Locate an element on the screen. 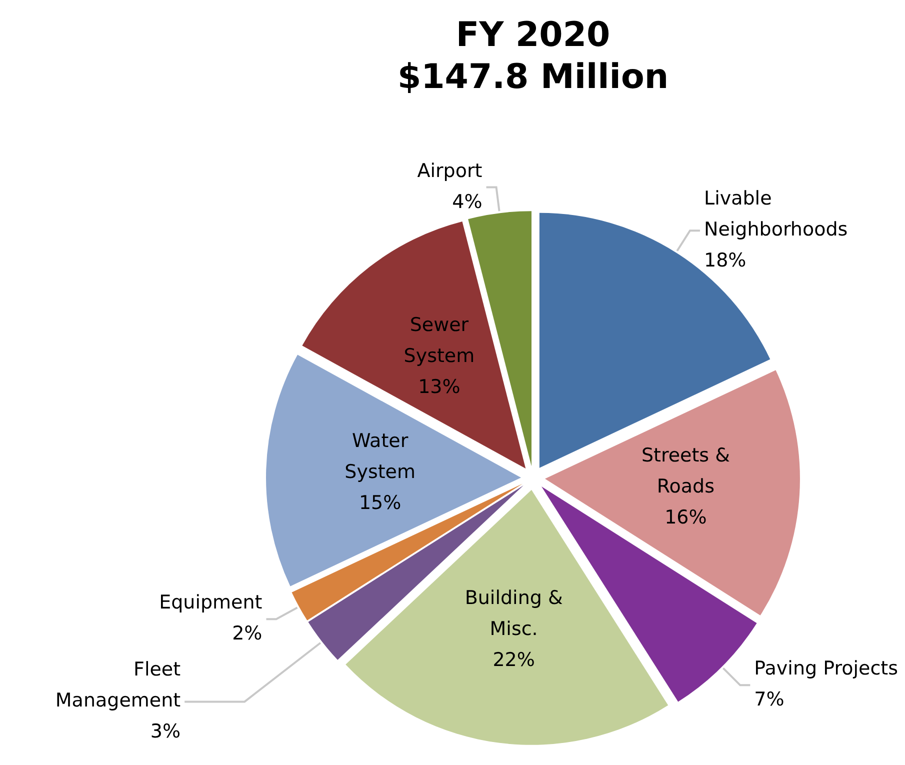 This screenshot has height=765, width=905. data-label: 15% is located at coordinates (380, 503).